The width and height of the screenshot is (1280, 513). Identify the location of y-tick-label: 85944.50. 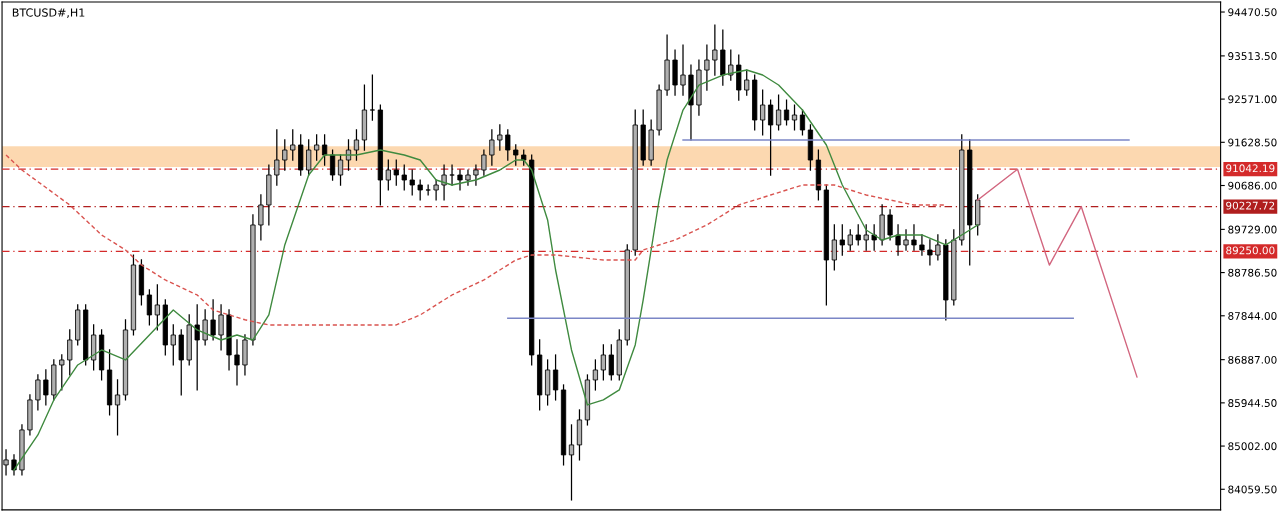
(1252, 403).